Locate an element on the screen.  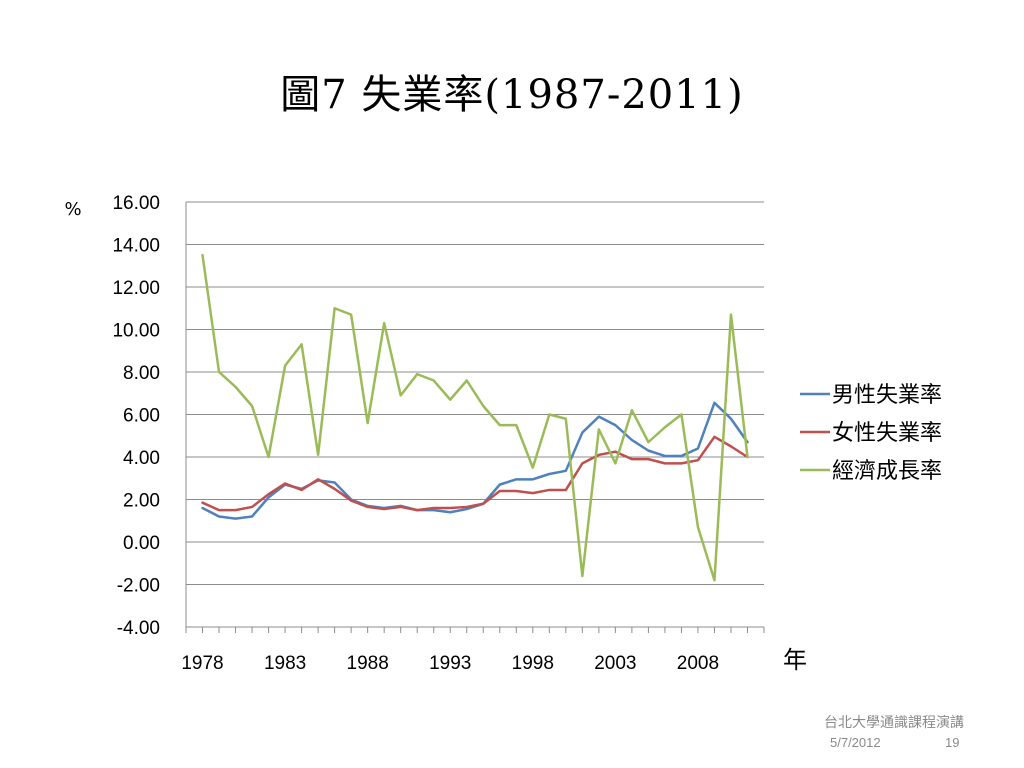
x-tick-label: 1993 is located at coordinates (450, 663).